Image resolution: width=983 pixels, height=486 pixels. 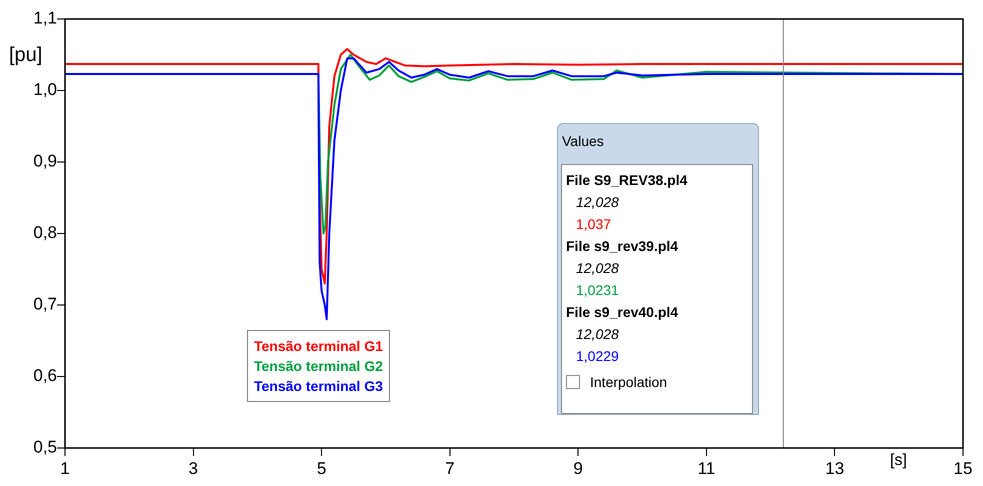 What do you see at coordinates (627, 180) in the screenshot?
I see `annotation: File S9_REV38.pl4` at bounding box center [627, 180].